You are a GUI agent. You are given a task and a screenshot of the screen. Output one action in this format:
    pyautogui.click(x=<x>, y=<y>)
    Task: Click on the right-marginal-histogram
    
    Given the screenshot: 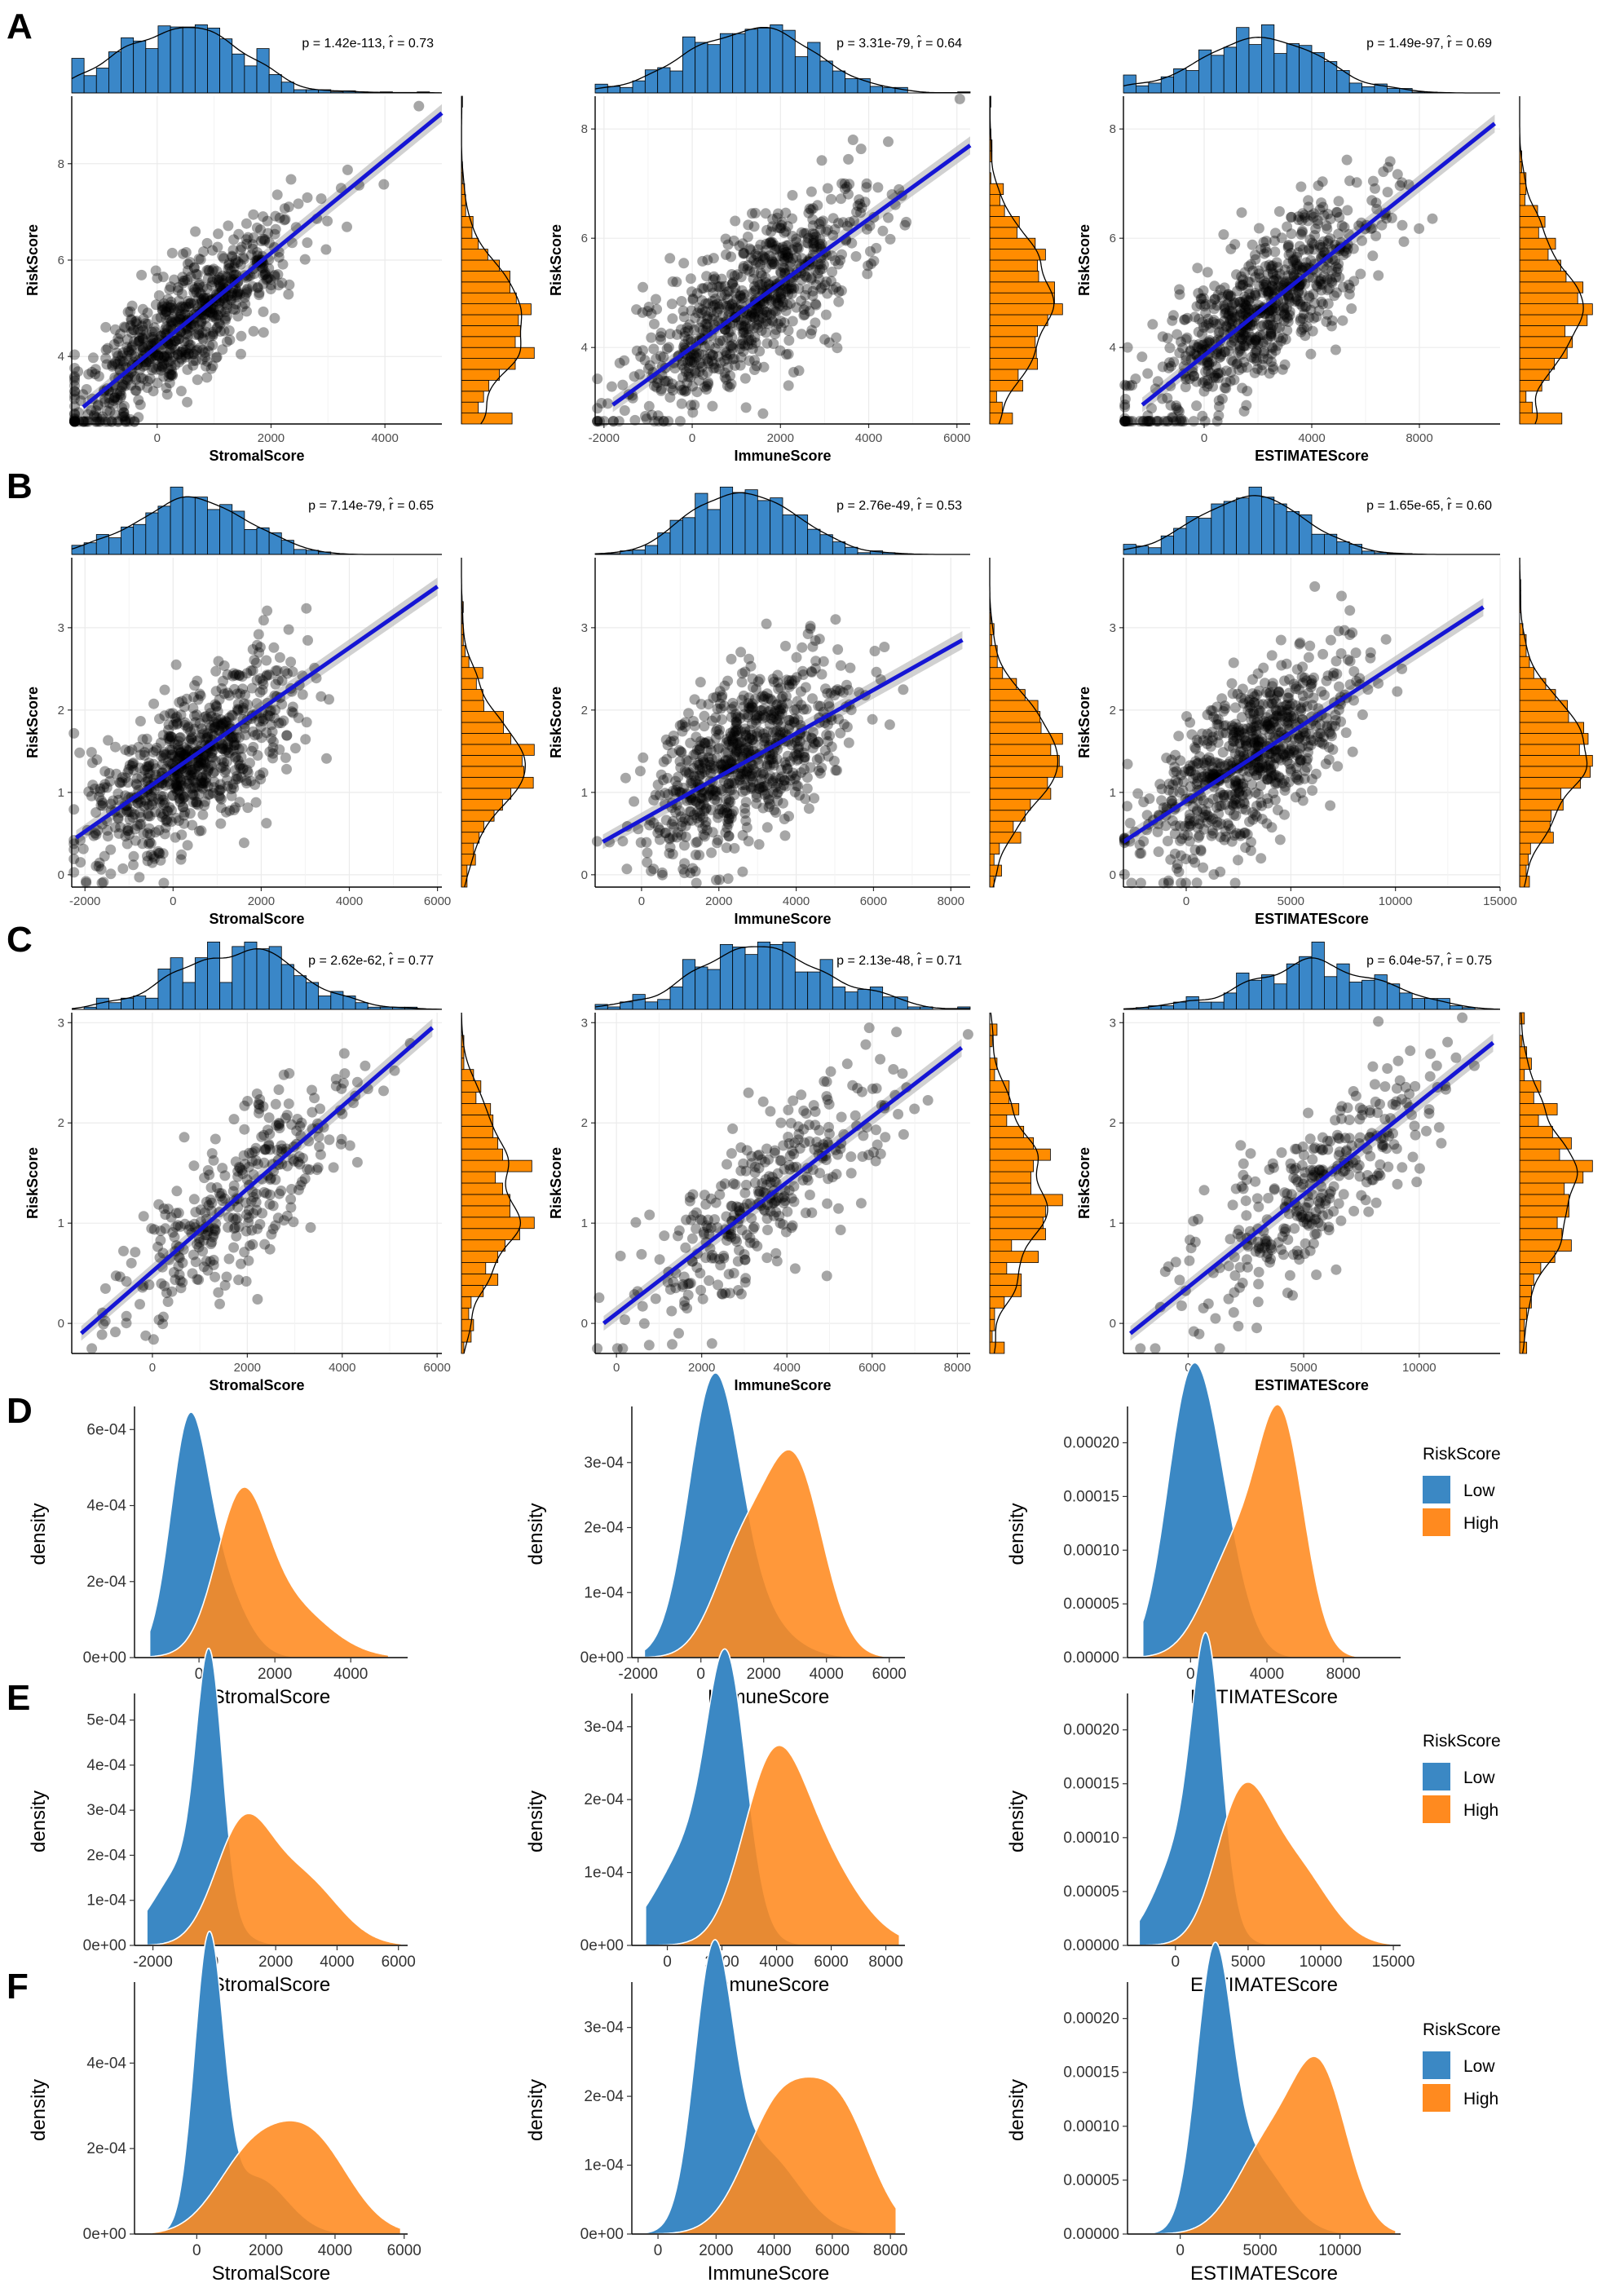 What is the action you would take?
    pyautogui.click(x=1556, y=260)
    